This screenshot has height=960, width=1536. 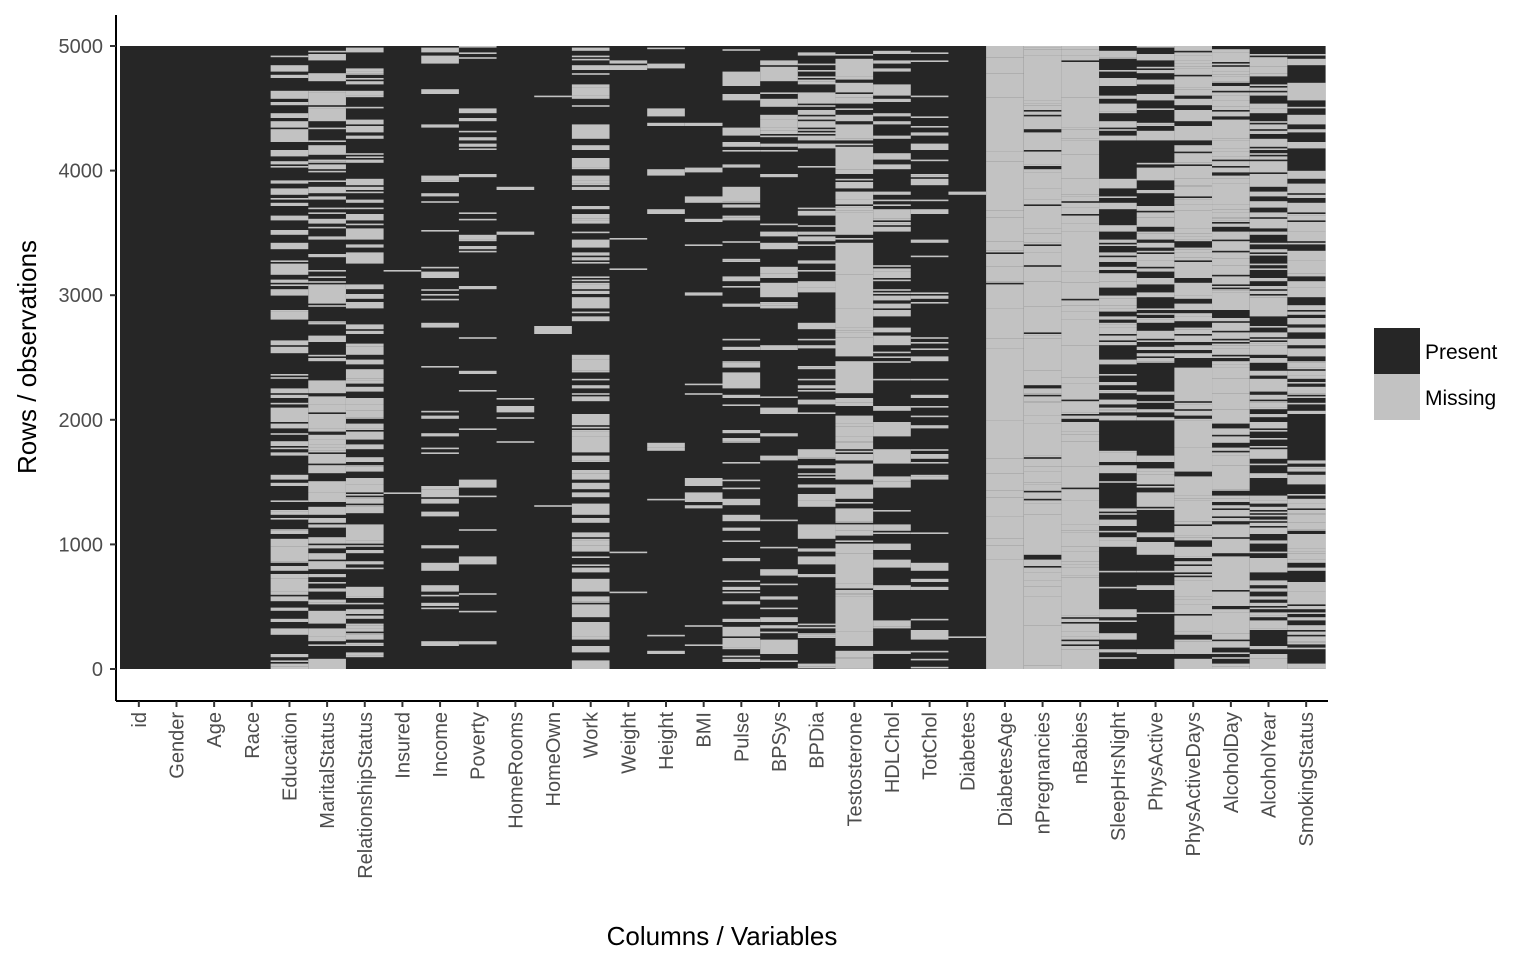 What do you see at coordinates (27, 357) in the screenshot?
I see `y-axis-title: Rows / observations` at bounding box center [27, 357].